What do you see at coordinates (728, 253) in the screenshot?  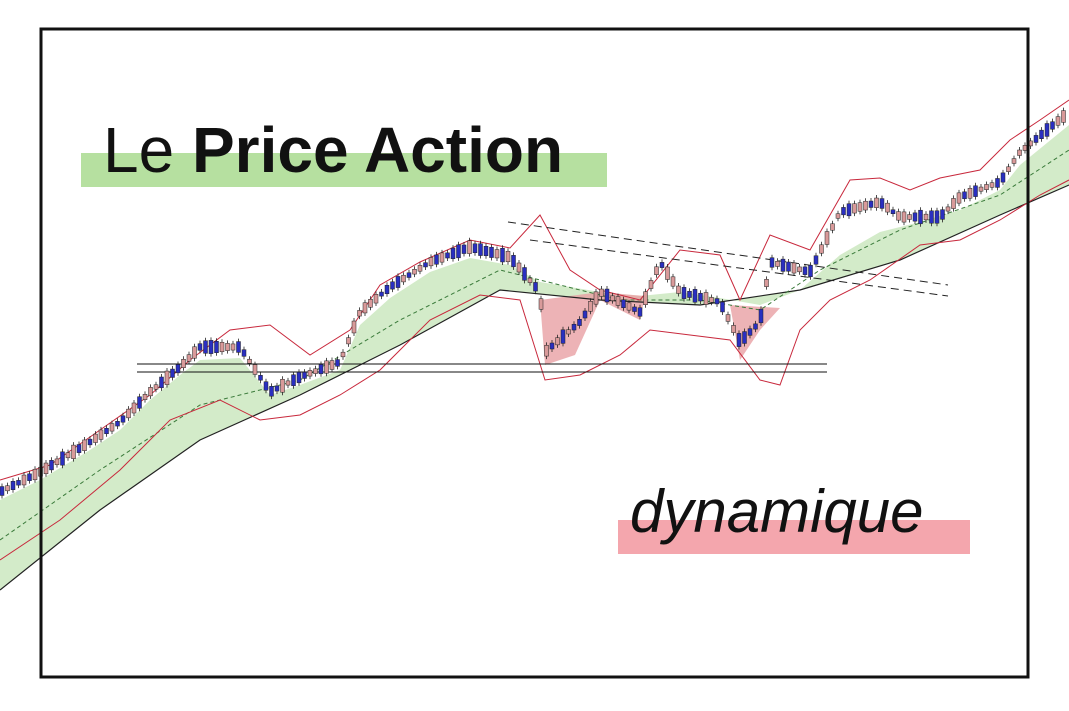 I see `trend-line` at bounding box center [728, 253].